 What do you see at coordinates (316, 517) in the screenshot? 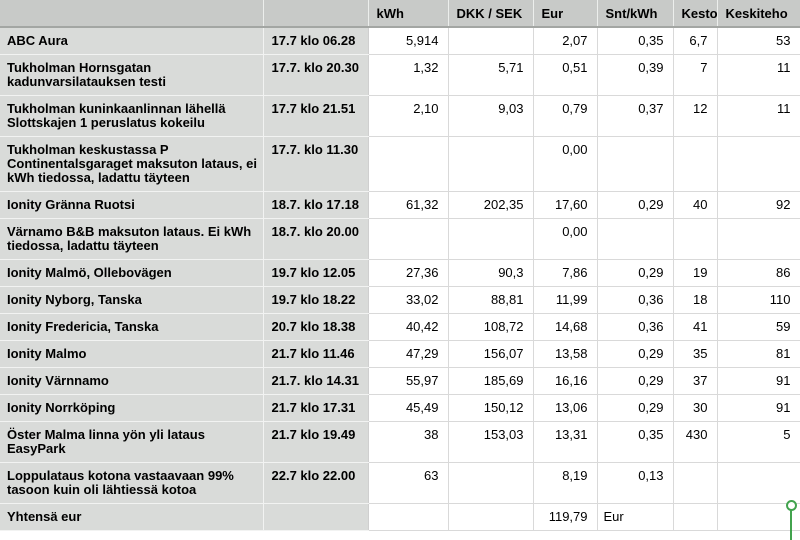
I see `session-datetime-cell` at bounding box center [316, 517].